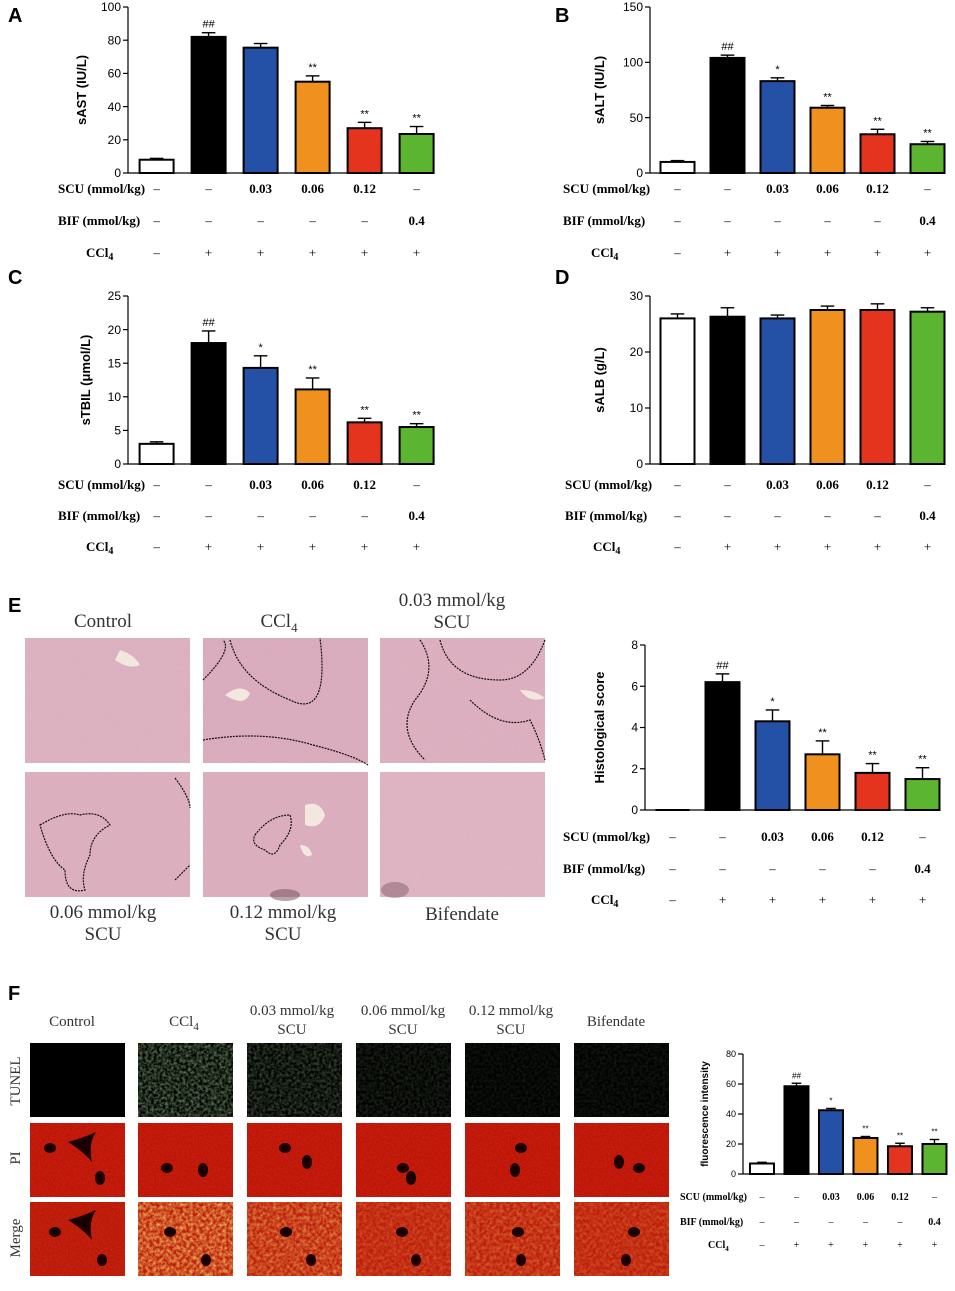 The image size is (955, 1291). Describe the element at coordinates (927, 220) in the screenshot. I see `treatment-cell: 0.4` at that location.